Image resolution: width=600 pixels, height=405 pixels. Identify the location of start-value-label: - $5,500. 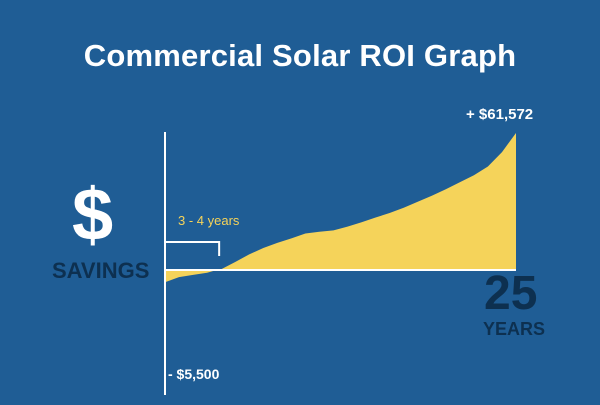
(194, 374).